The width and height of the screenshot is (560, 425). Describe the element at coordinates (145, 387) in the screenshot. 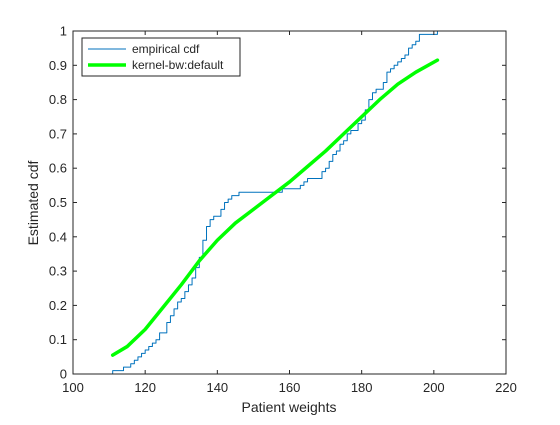

I see `x-tick-label: 120` at that location.